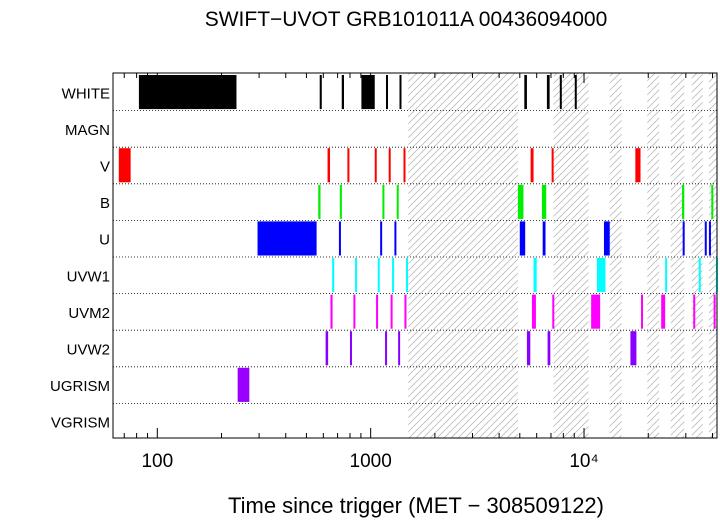 This screenshot has height=522, width=720. What do you see at coordinates (105, 203) in the screenshot?
I see `row-label-b: B` at bounding box center [105, 203].